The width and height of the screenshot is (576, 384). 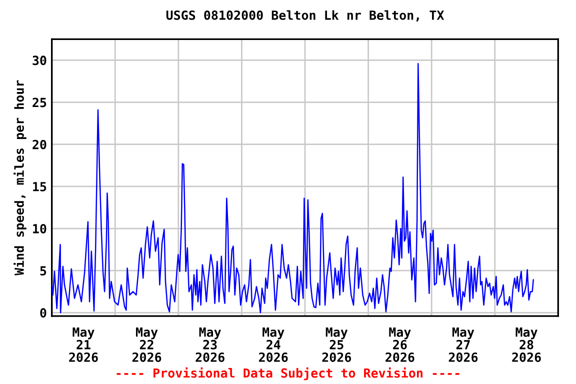 What do you see at coordinates (305, 16) in the screenshot?
I see `chart-title: USGS 08102000 Belton Lk nr Belton, TX` at bounding box center [305, 16].